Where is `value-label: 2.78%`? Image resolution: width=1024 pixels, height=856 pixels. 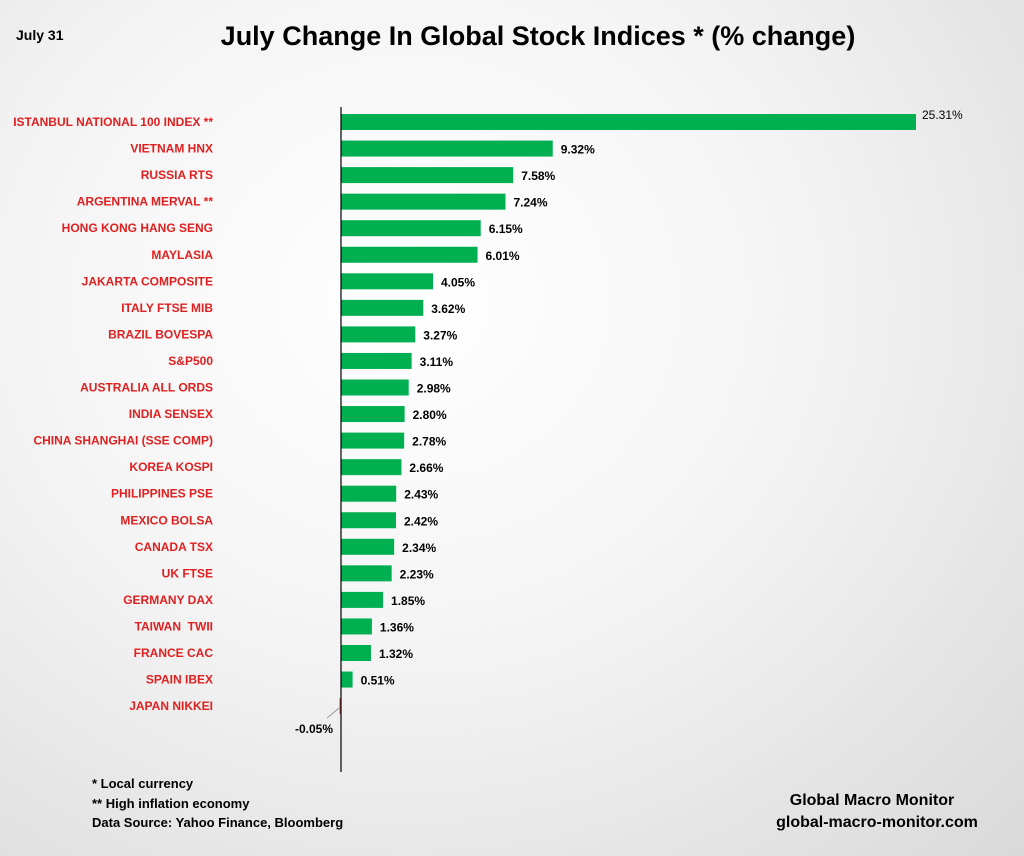
value-label: 2.78% is located at coordinates (429, 442).